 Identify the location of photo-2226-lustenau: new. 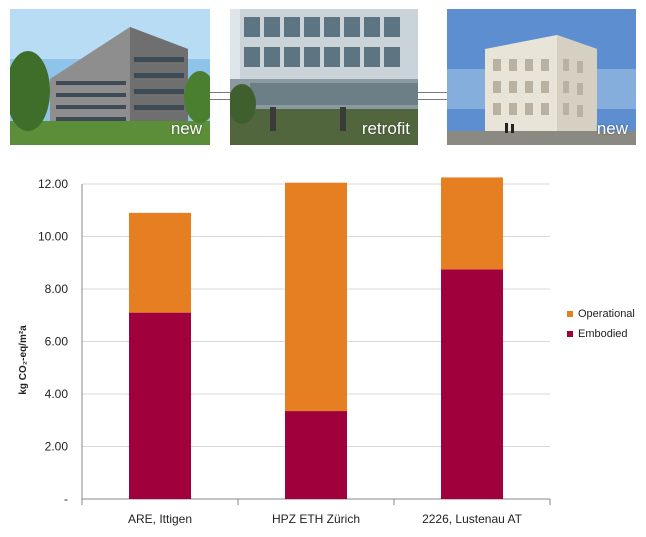
(541, 77).